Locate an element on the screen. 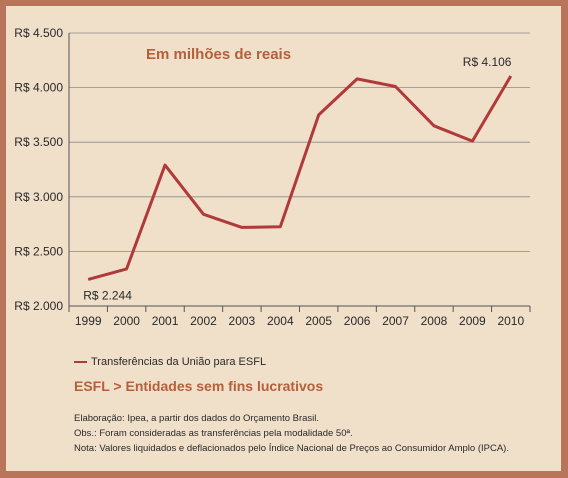 The image size is (568, 478). x-tick-label: 2009 is located at coordinates (472, 321).